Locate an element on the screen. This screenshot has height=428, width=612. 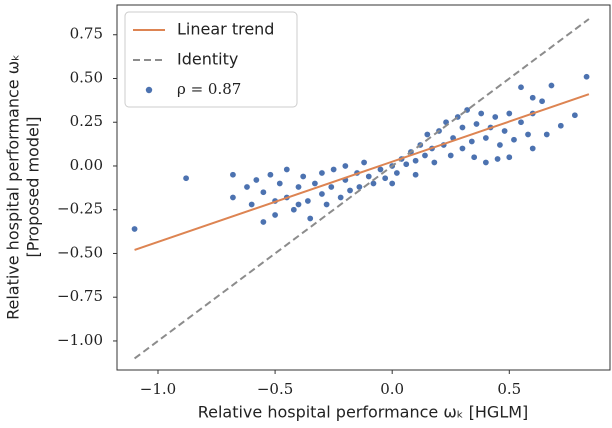
y-tick-label: 0.50 is located at coordinates (86, 77).